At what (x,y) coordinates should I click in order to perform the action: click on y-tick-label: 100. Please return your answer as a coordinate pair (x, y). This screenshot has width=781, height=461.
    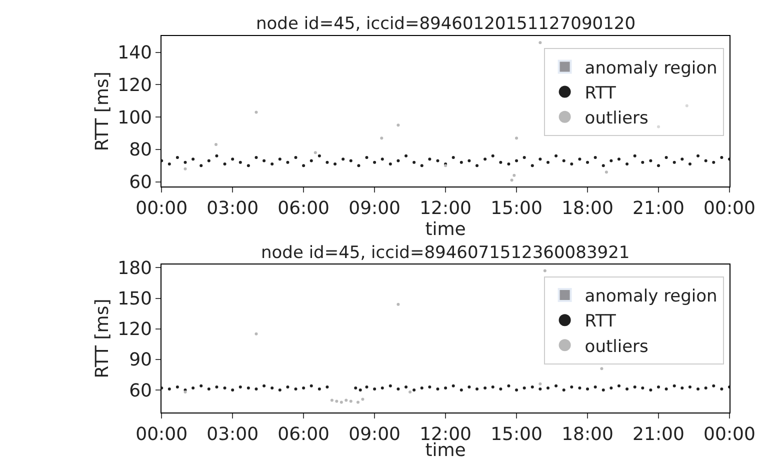
    Looking at the image, I should click on (135, 117).